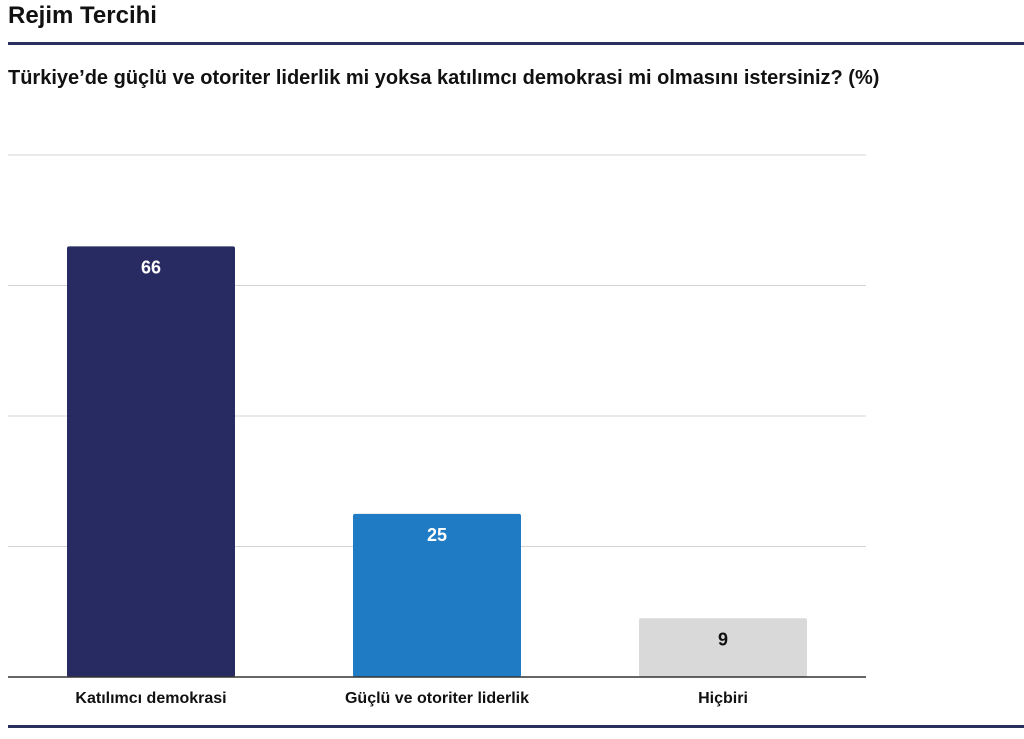  What do you see at coordinates (150, 698) in the screenshot?
I see `x-tick-label: Katılımcı demokrasi` at bounding box center [150, 698].